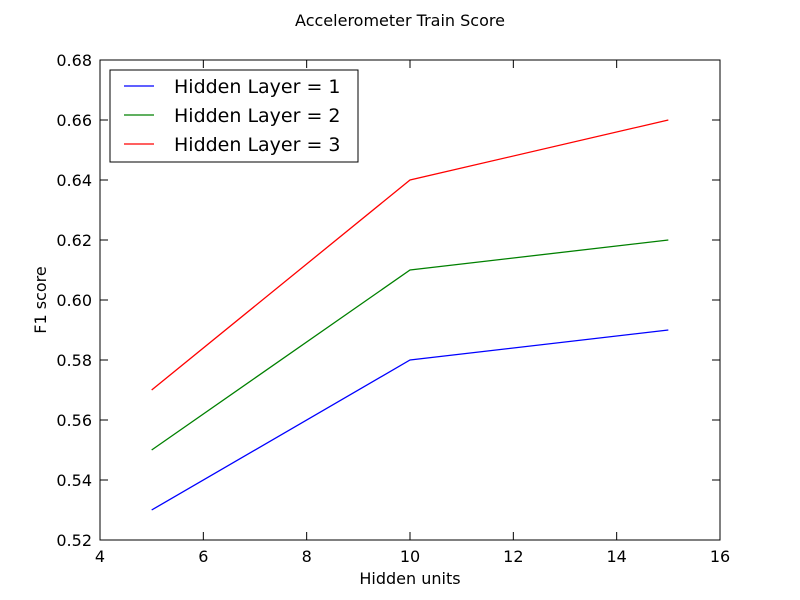 Image resolution: width=800 pixels, height=600 pixels. What do you see at coordinates (74, 180) in the screenshot?
I see `y-tick-label: 0.64` at bounding box center [74, 180].